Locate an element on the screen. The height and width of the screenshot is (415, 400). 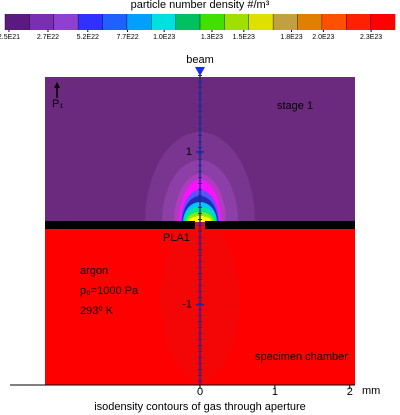
temperature-label: 293⁰ K is located at coordinates (97, 311).